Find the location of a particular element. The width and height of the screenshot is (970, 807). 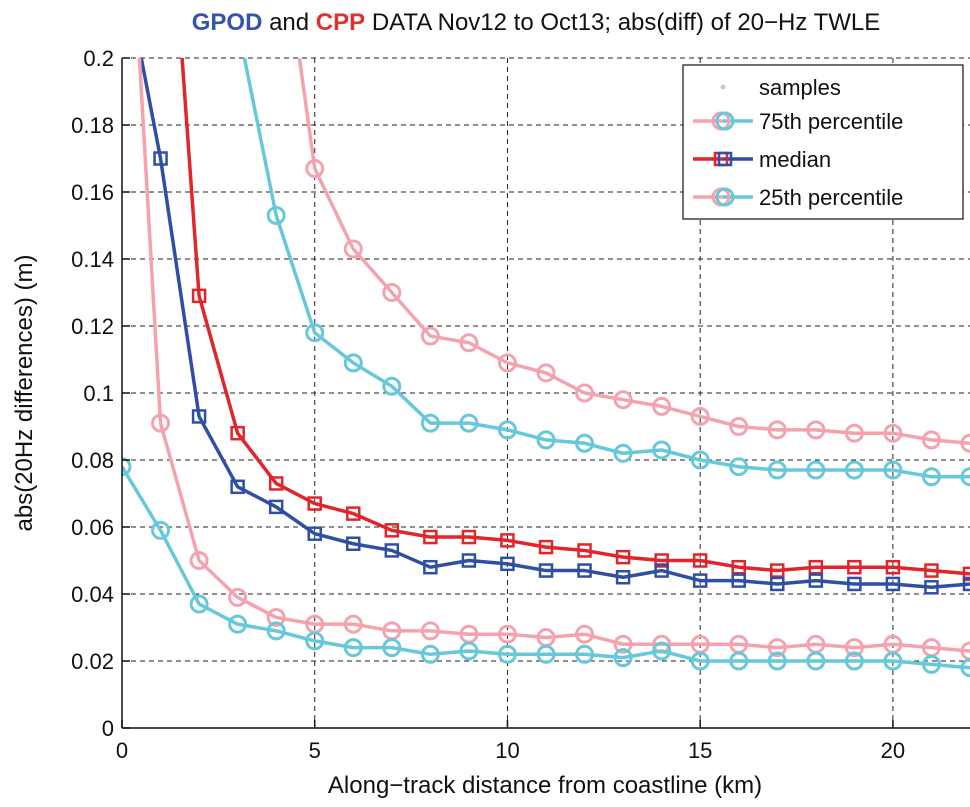

y-tick-label: 0.08 is located at coordinates (92, 460).